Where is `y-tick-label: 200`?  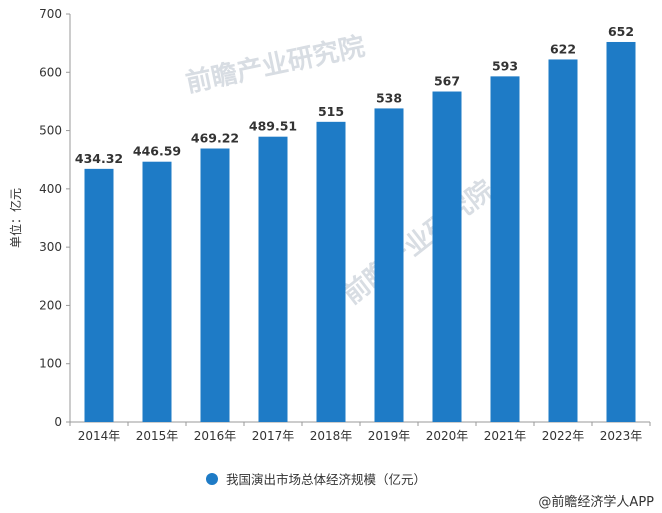
y-tick-label: 200 is located at coordinates (50, 305).